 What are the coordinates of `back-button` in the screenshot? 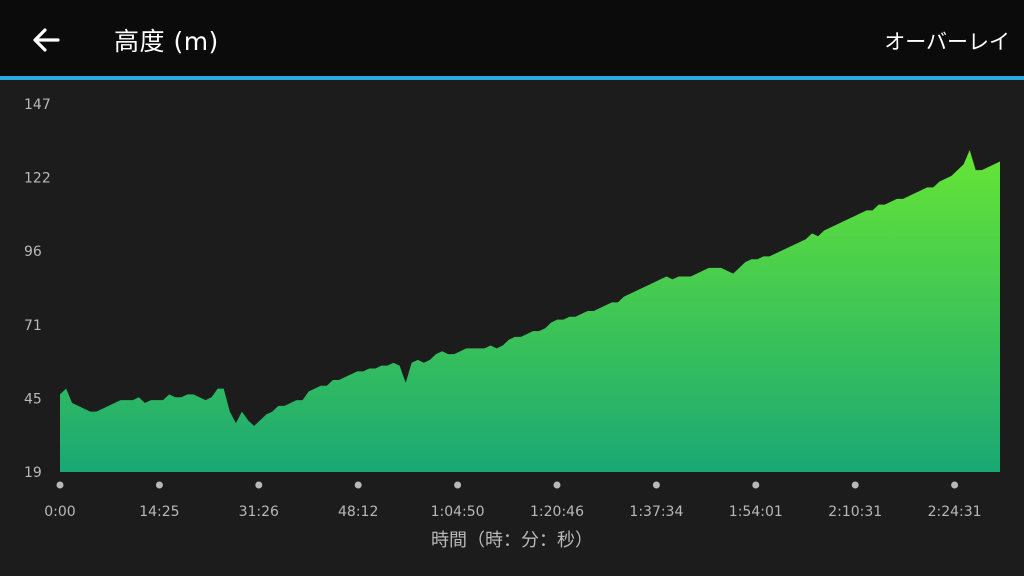 It's located at (46, 40).